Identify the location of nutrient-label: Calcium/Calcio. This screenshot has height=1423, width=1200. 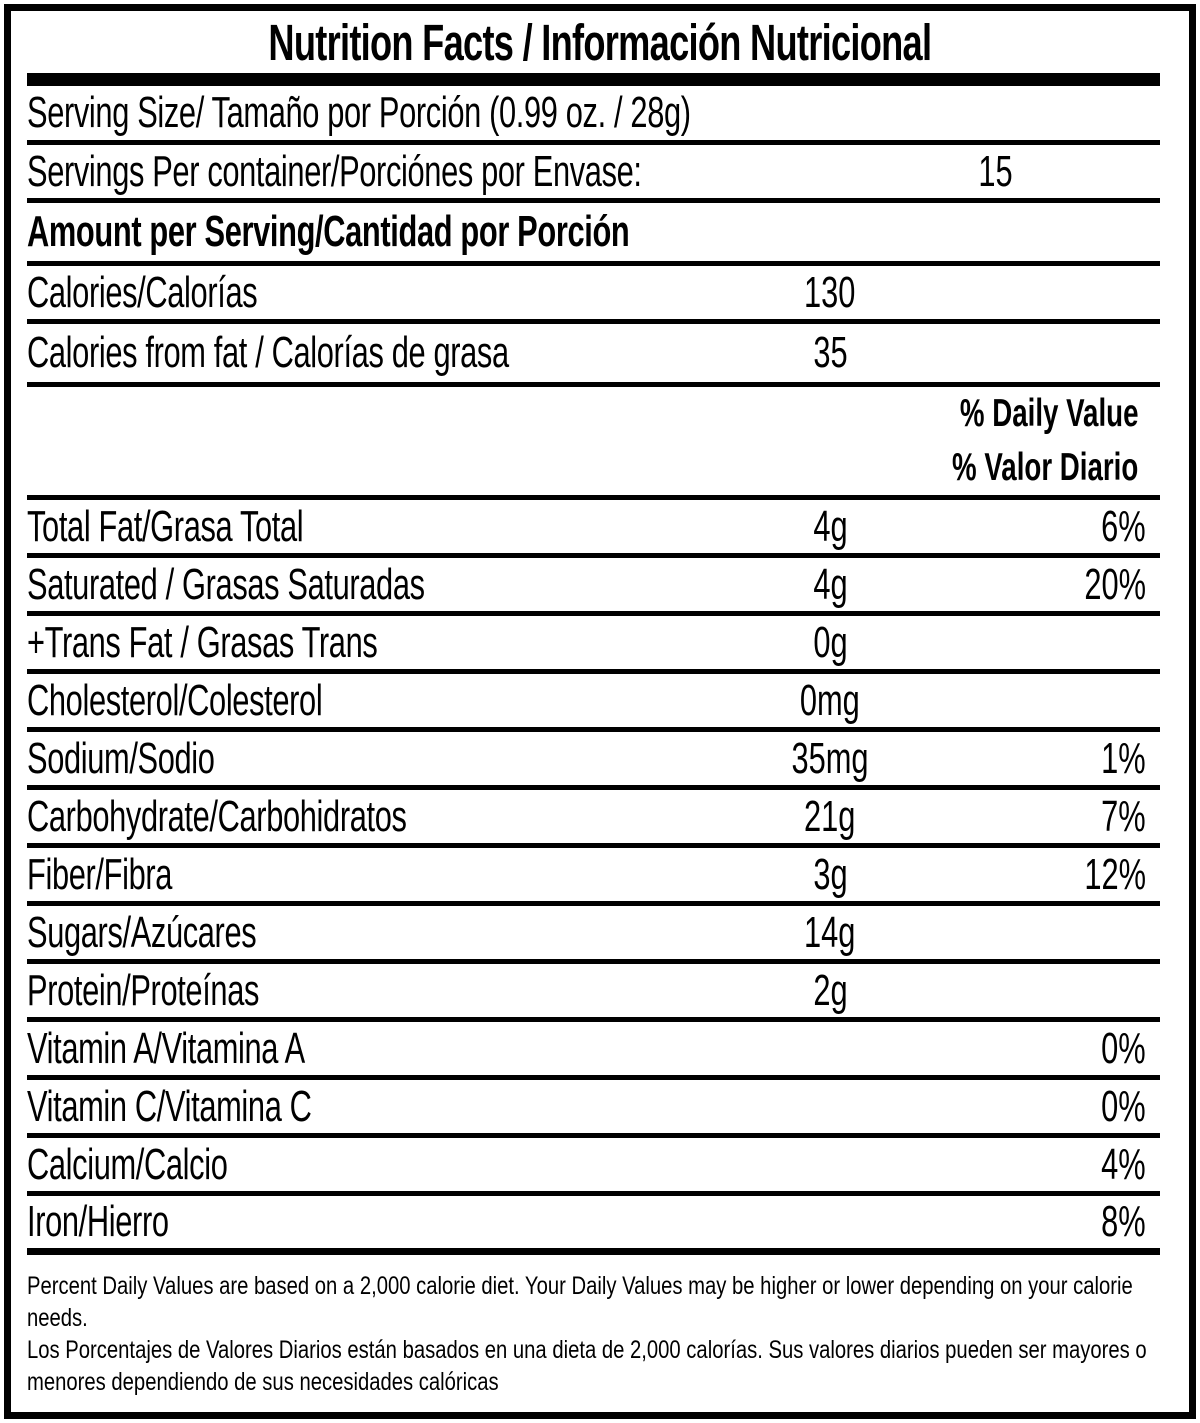
(127, 1164).